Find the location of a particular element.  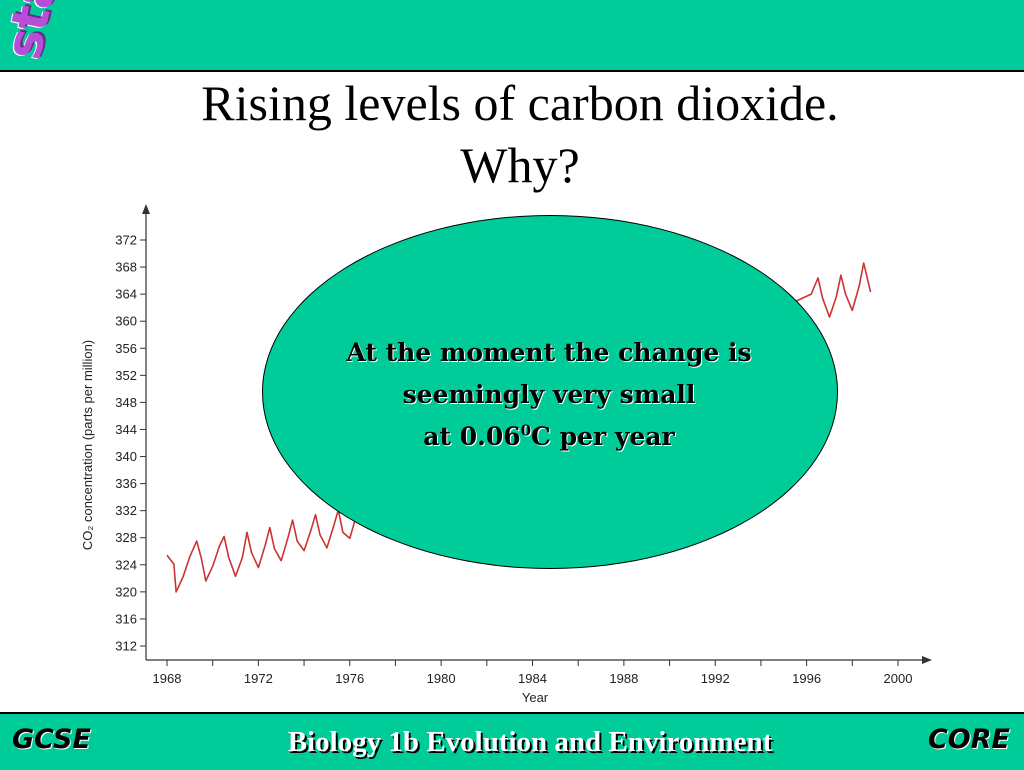

x-tick-label: 1988 is located at coordinates (623, 678).